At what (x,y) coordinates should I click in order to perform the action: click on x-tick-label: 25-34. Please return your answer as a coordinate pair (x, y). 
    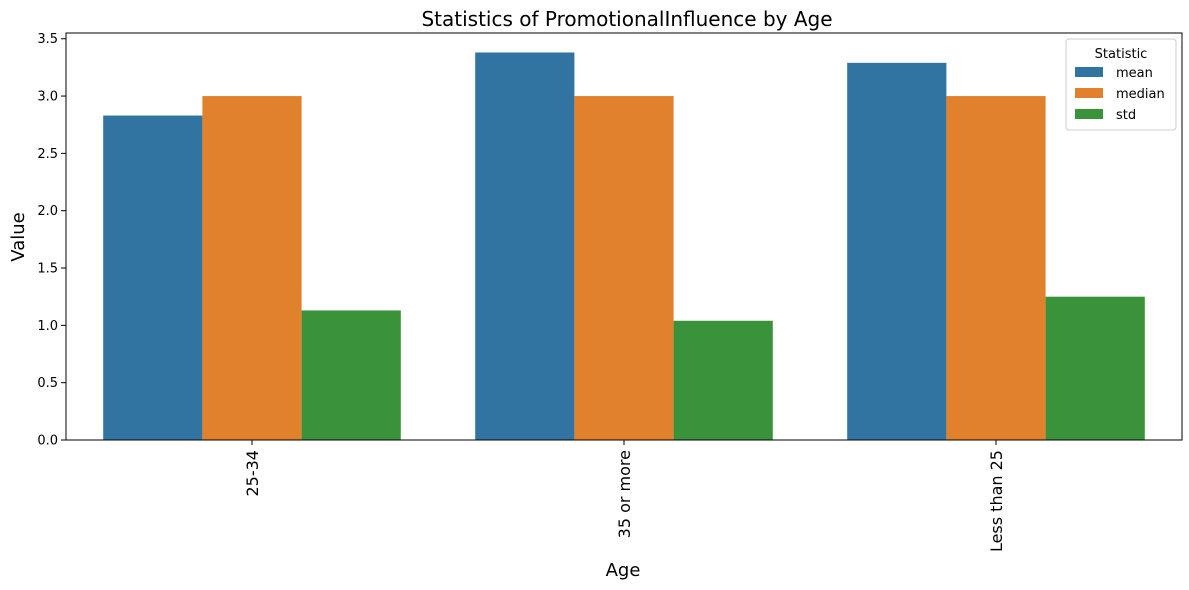
    Looking at the image, I should click on (252, 473).